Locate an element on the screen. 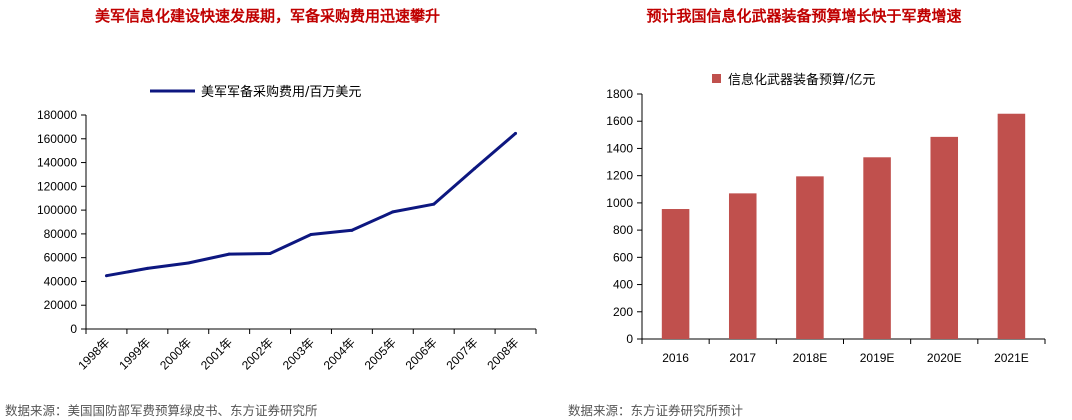  right-y-tick-label: 1000 is located at coordinates (619, 203).